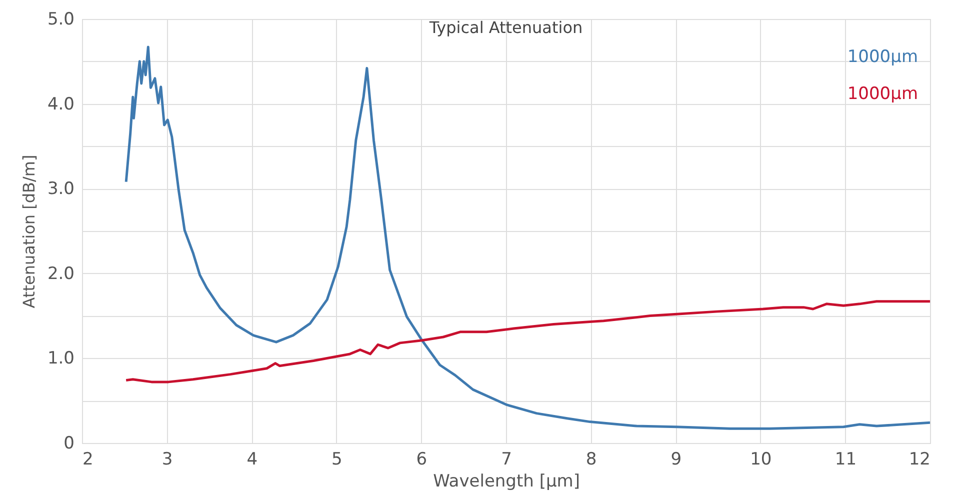  Describe the element at coordinates (88, 460) in the screenshot. I see `x-tick-label: 2` at that location.